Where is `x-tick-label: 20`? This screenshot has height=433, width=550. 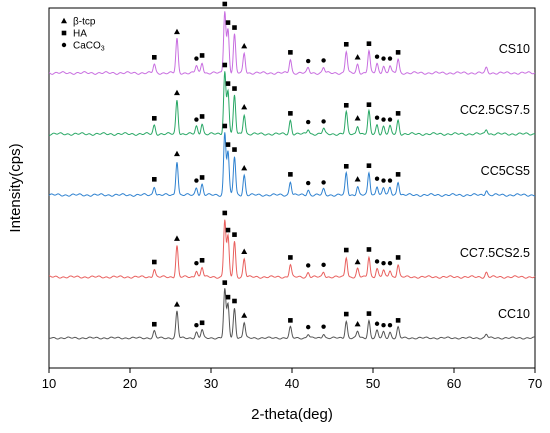
x-tick-label: 20 is located at coordinates (130, 383).